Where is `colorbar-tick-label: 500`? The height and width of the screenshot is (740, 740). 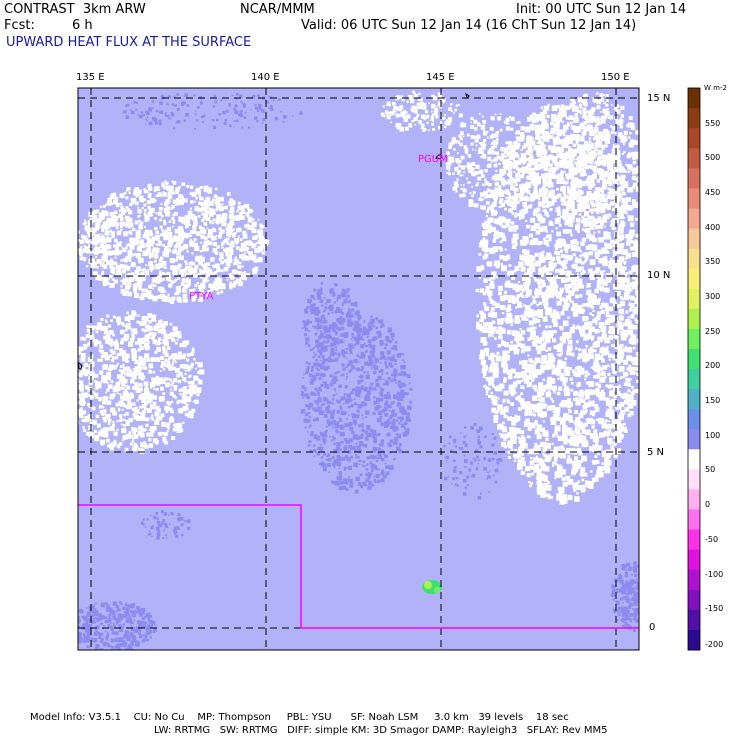 colorbar-tick-label: 500 is located at coordinates (713, 157).